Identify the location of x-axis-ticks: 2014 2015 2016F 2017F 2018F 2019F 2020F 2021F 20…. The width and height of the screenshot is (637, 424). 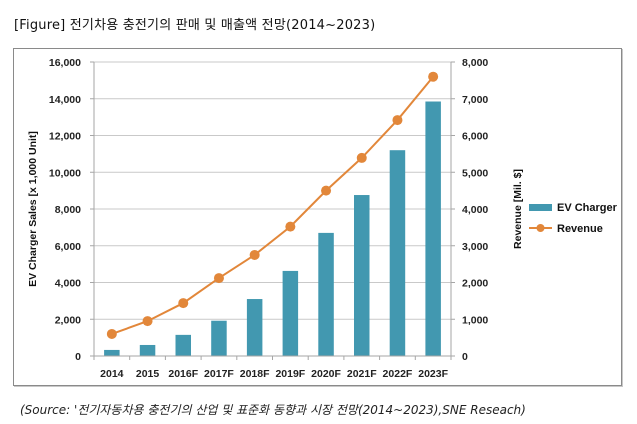
(274, 374).